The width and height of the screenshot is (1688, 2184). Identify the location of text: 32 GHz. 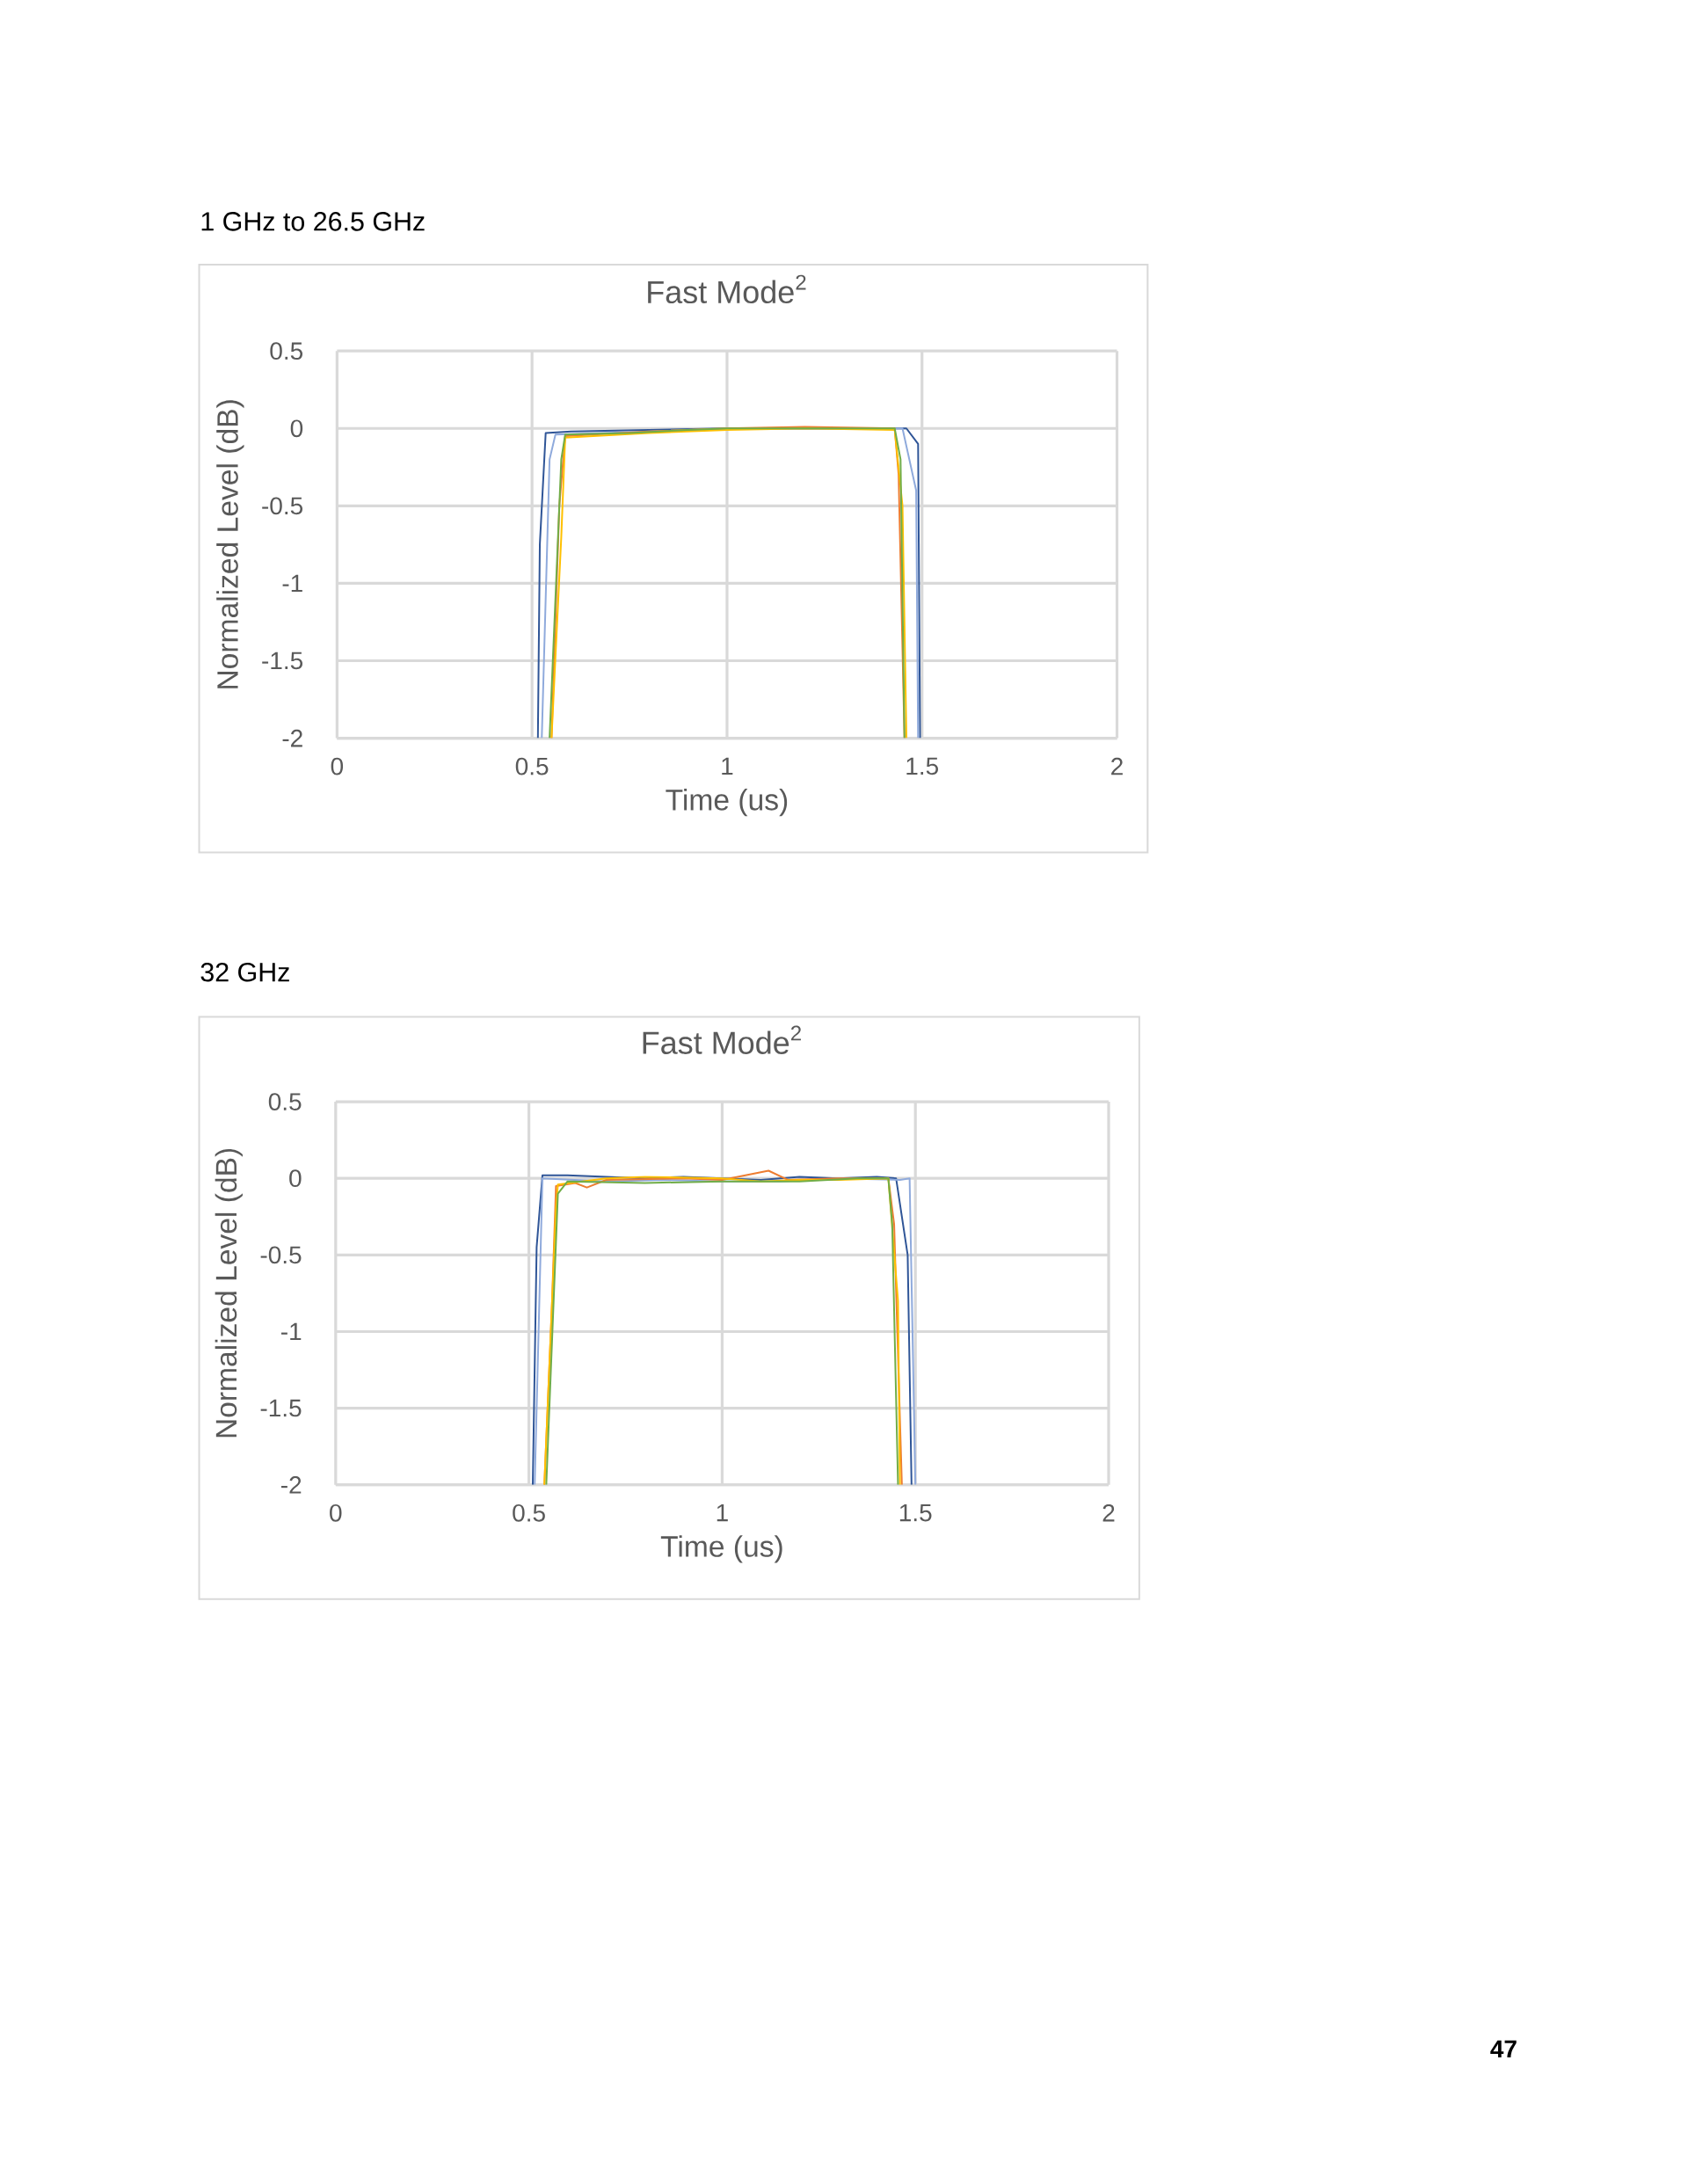
(245, 972).